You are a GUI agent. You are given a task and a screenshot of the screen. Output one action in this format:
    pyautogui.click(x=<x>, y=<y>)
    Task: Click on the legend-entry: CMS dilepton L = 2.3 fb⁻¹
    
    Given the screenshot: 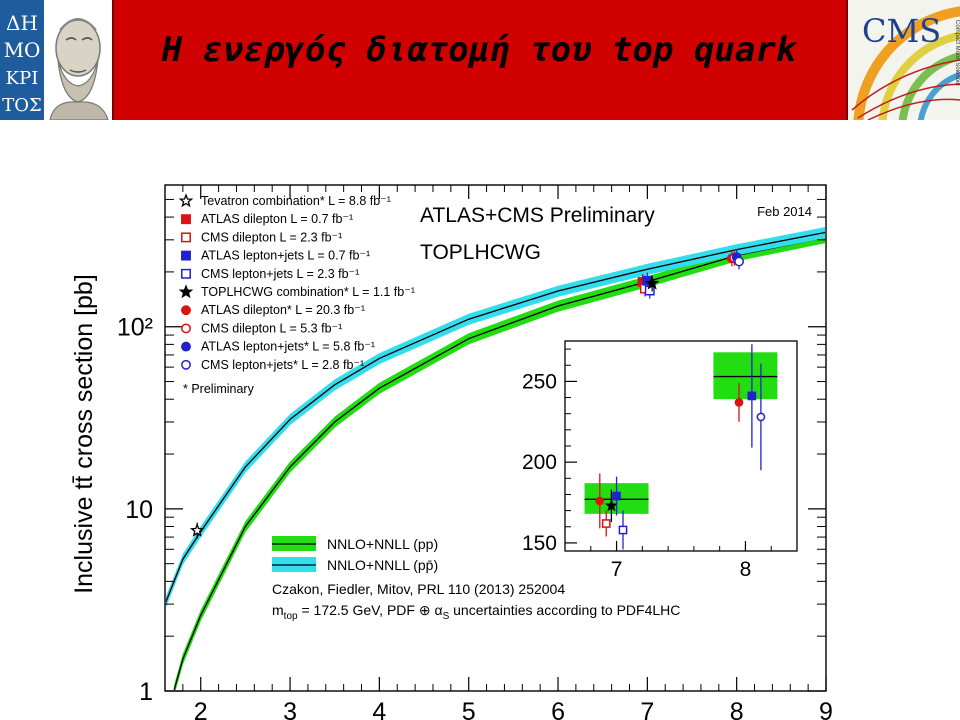 What is the action you would take?
    pyautogui.click(x=271, y=237)
    